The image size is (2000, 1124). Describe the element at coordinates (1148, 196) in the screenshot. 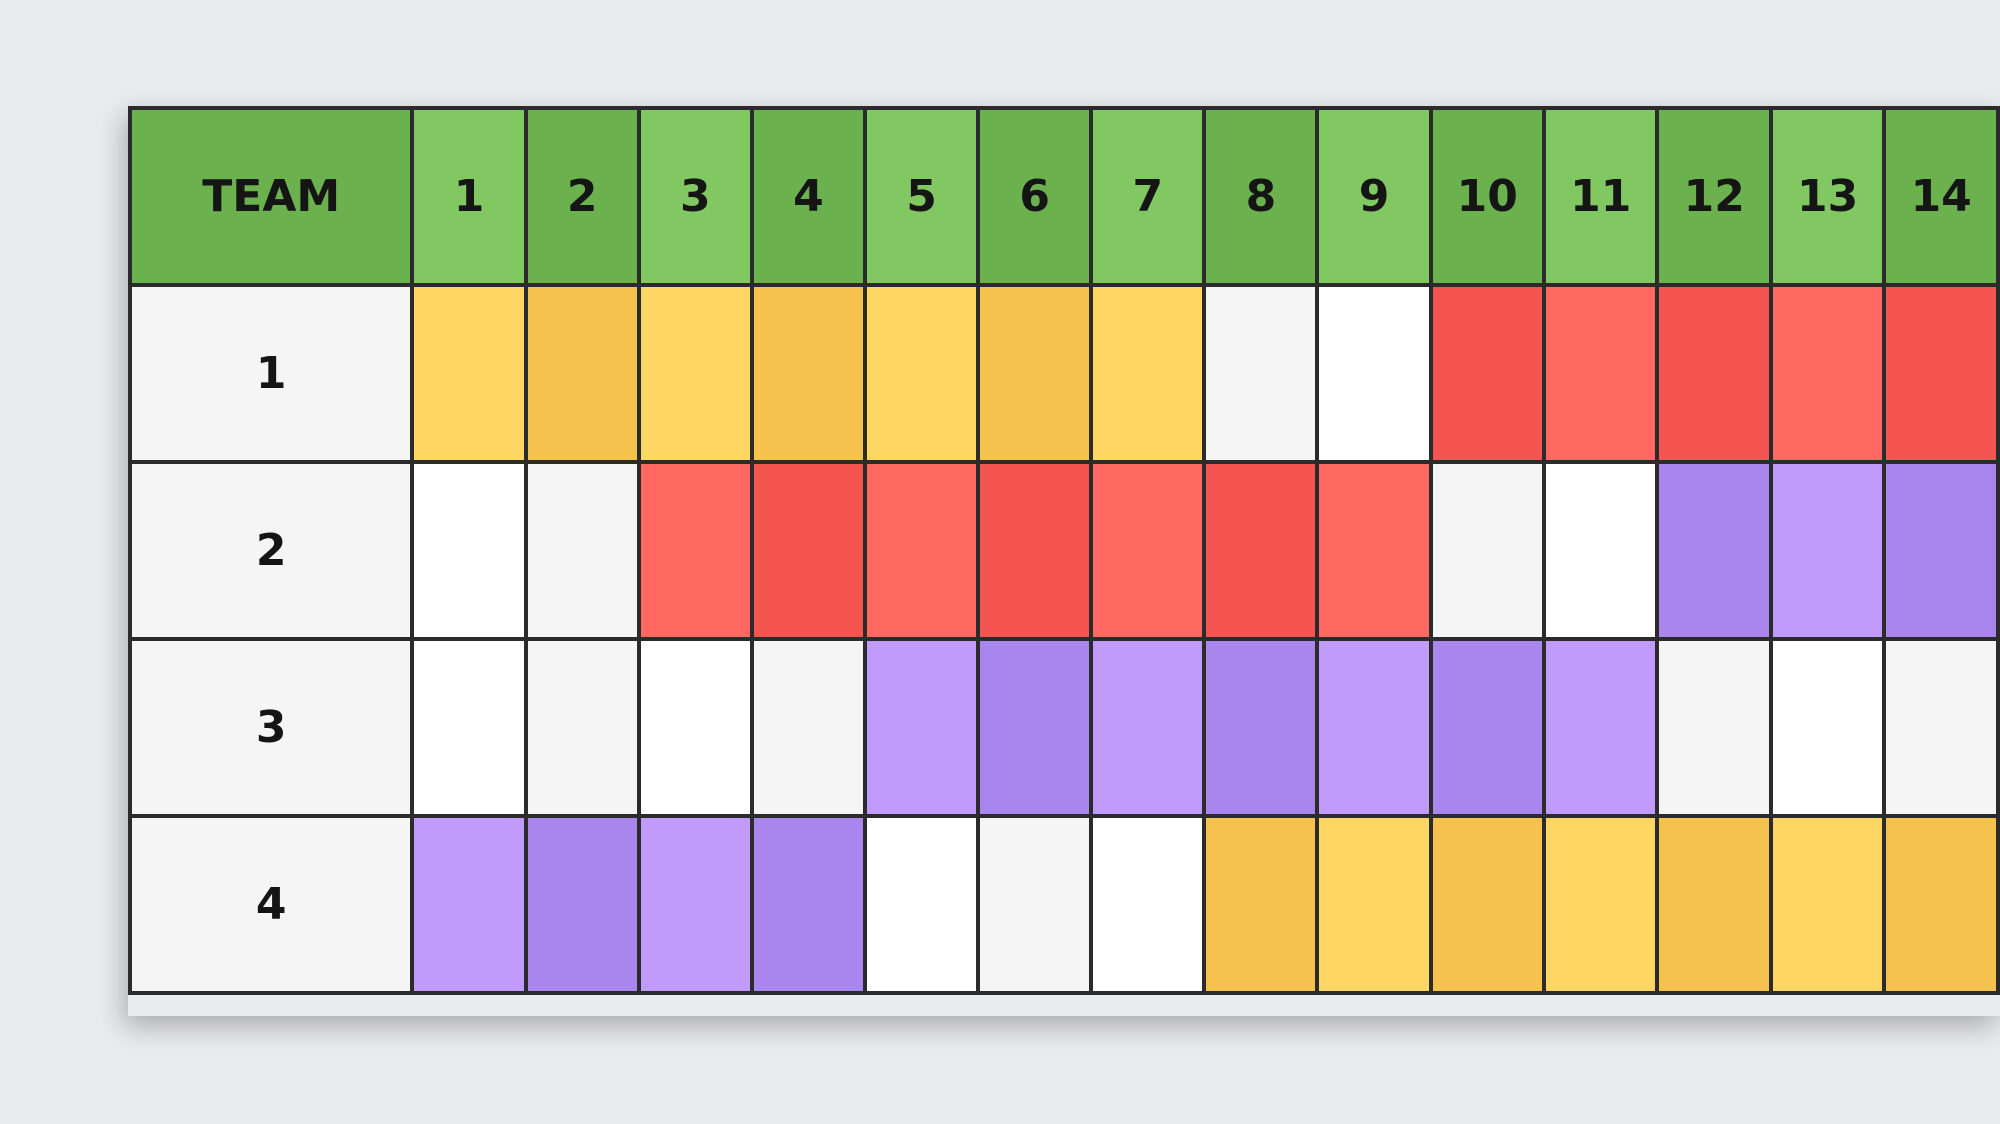

I see `day-header-7: 7` at that location.